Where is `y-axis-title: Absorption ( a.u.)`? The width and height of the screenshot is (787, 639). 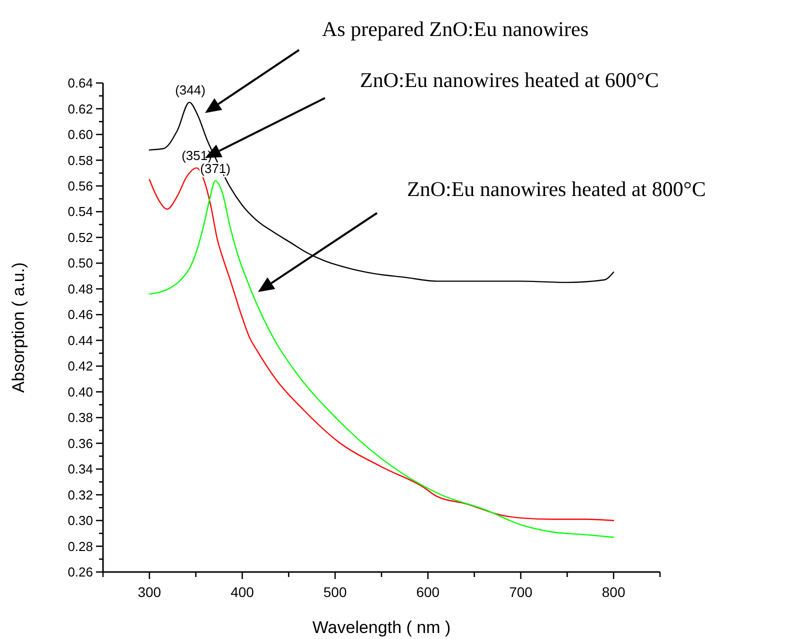 y-axis-title: Absorption ( a.u.) is located at coordinates (18, 327).